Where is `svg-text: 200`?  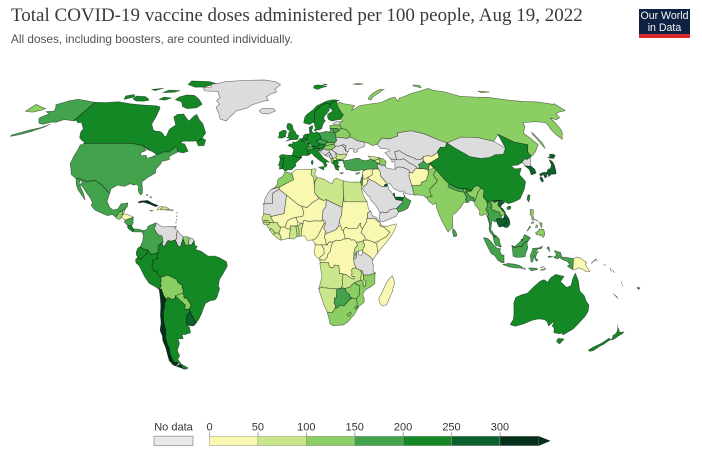 svg-text: 200 is located at coordinates (403, 428).